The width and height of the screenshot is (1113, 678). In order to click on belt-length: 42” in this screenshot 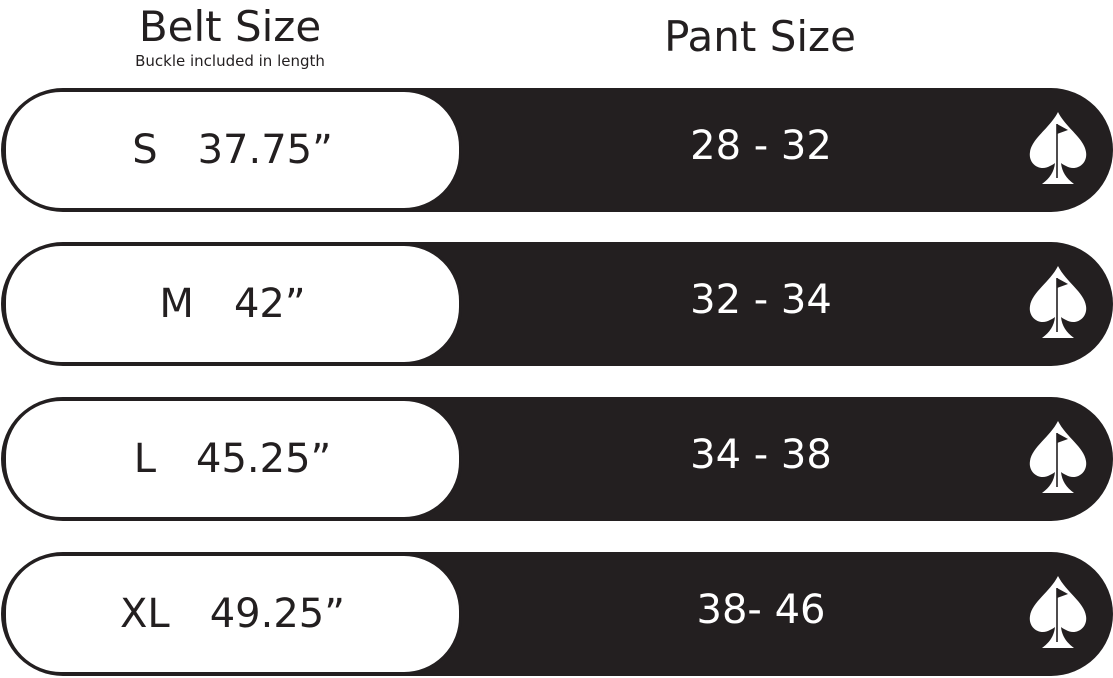, I will do `click(269, 304)`.